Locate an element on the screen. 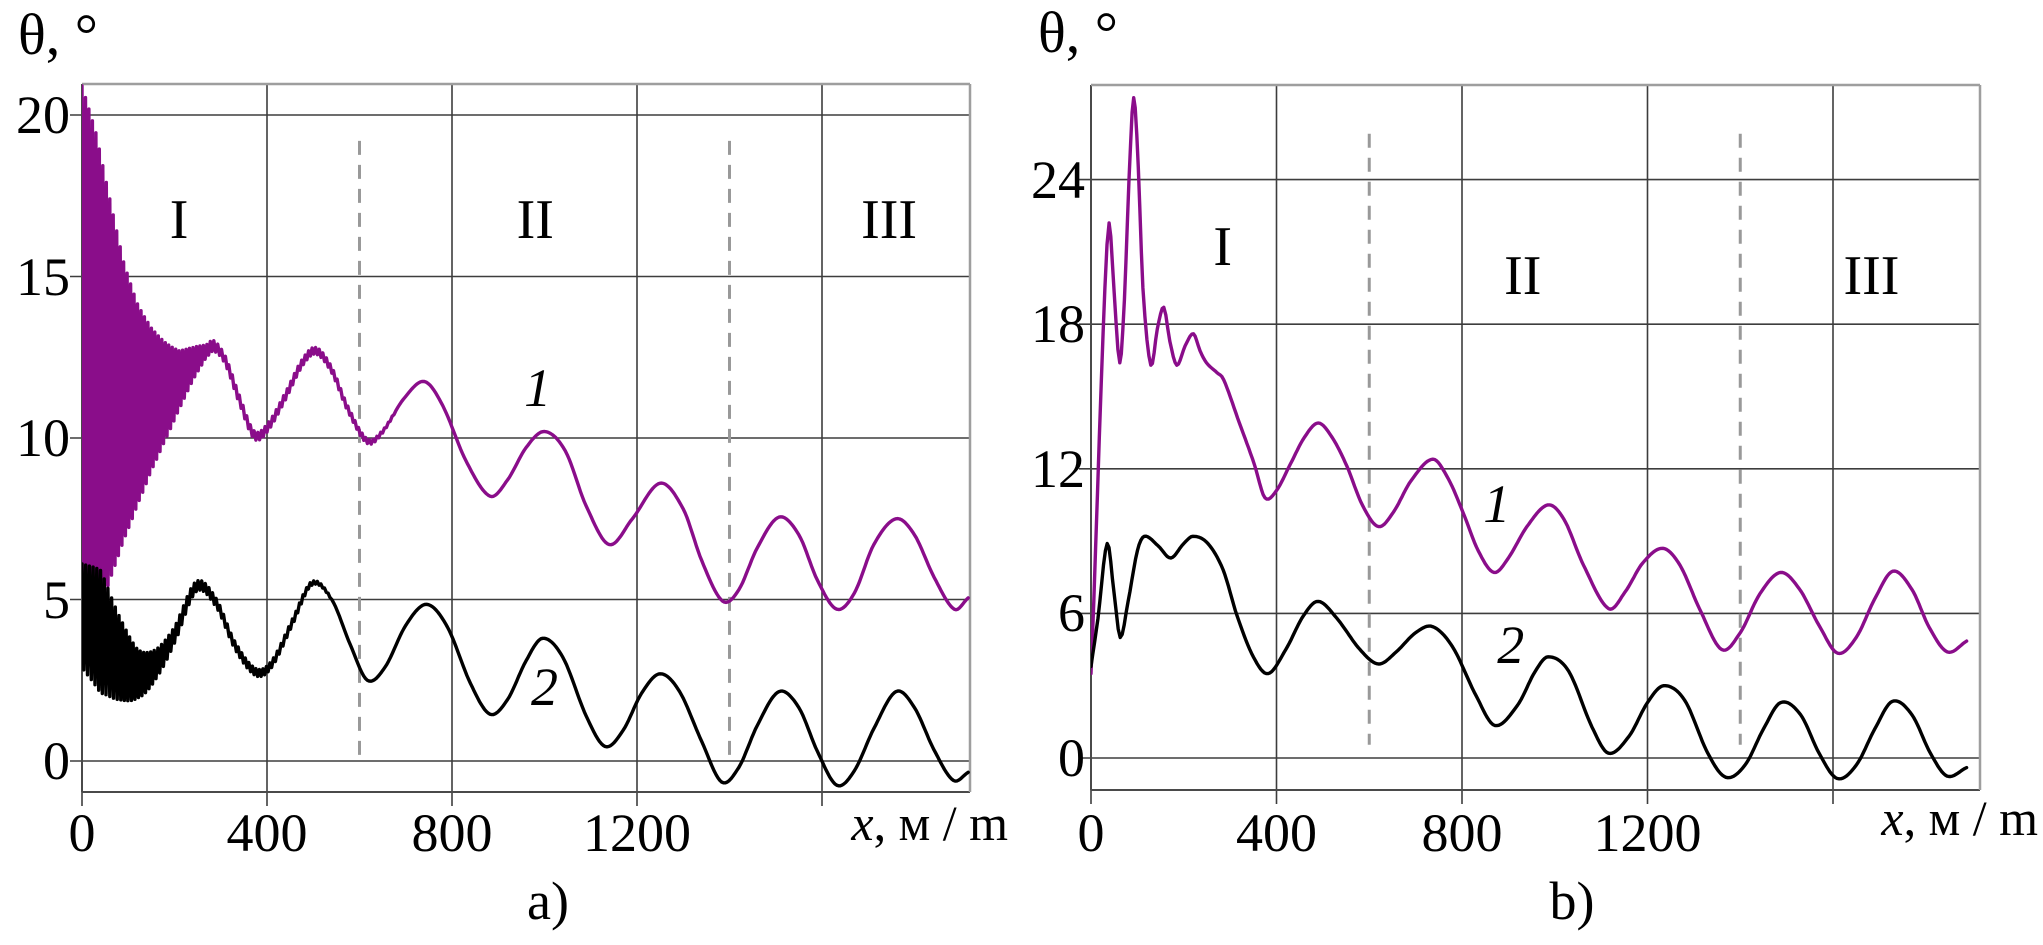 This screenshot has height=945, width=2043. y-tick-label: 24 is located at coordinates (1058, 179).